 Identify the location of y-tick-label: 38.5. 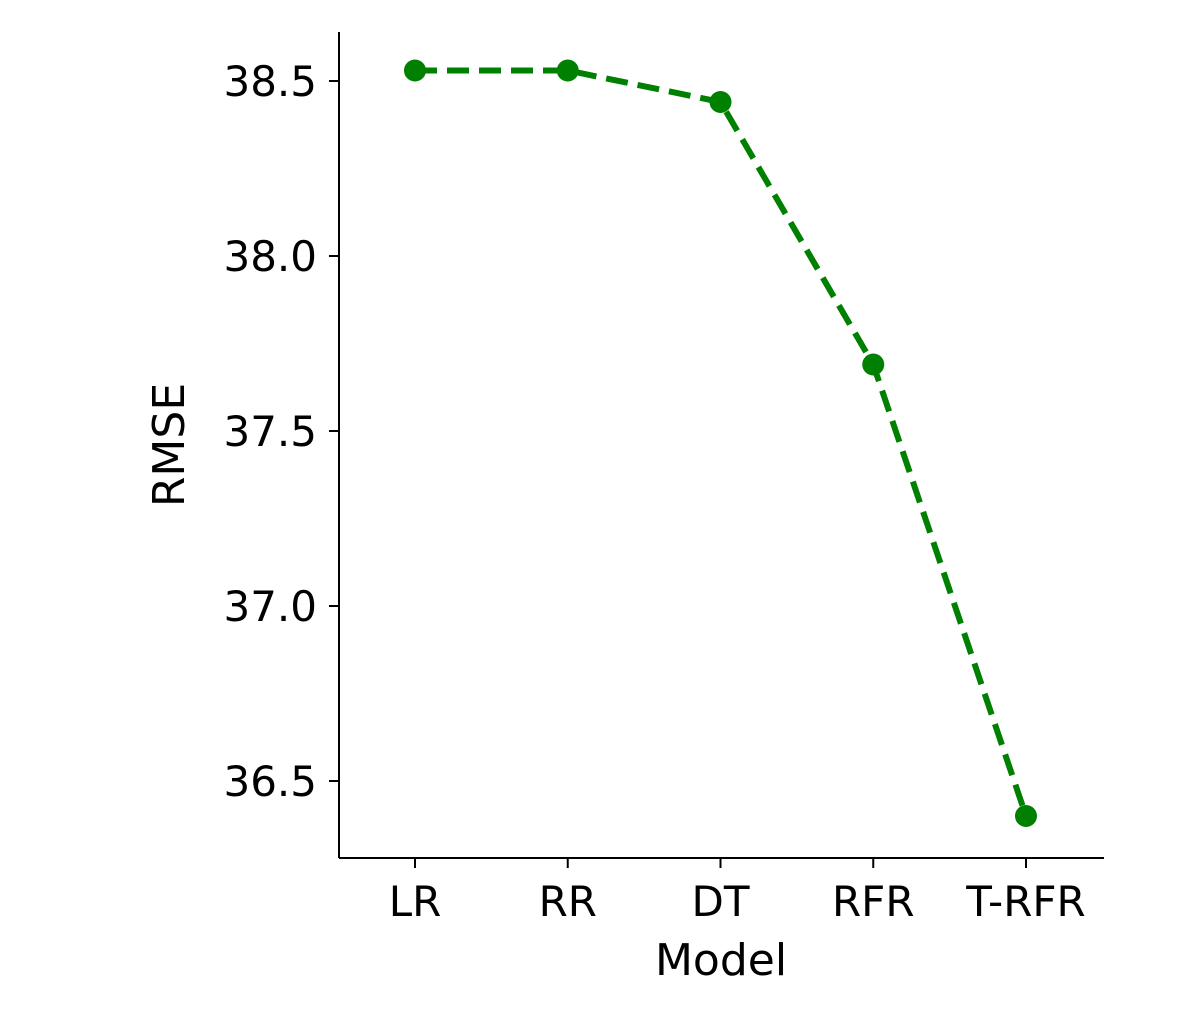
(270, 81).